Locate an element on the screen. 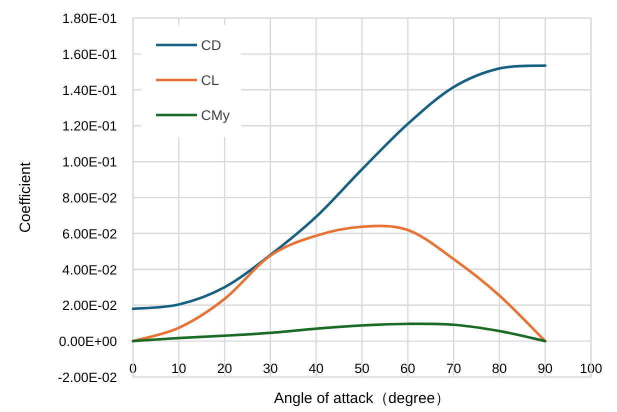 This screenshot has height=412, width=617. y-axis-title: Coefficient is located at coordinates (25, 197).